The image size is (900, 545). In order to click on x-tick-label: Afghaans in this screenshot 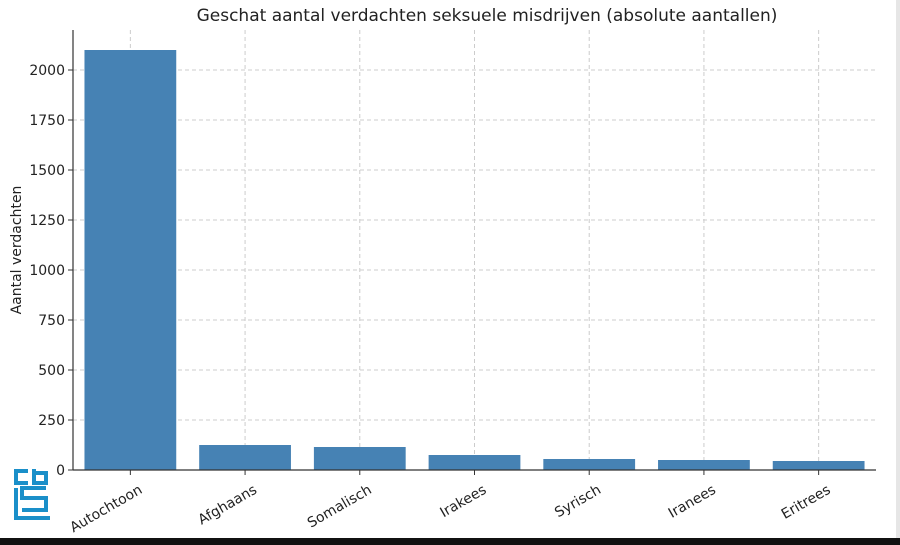, I will do `click(227, 505)`.